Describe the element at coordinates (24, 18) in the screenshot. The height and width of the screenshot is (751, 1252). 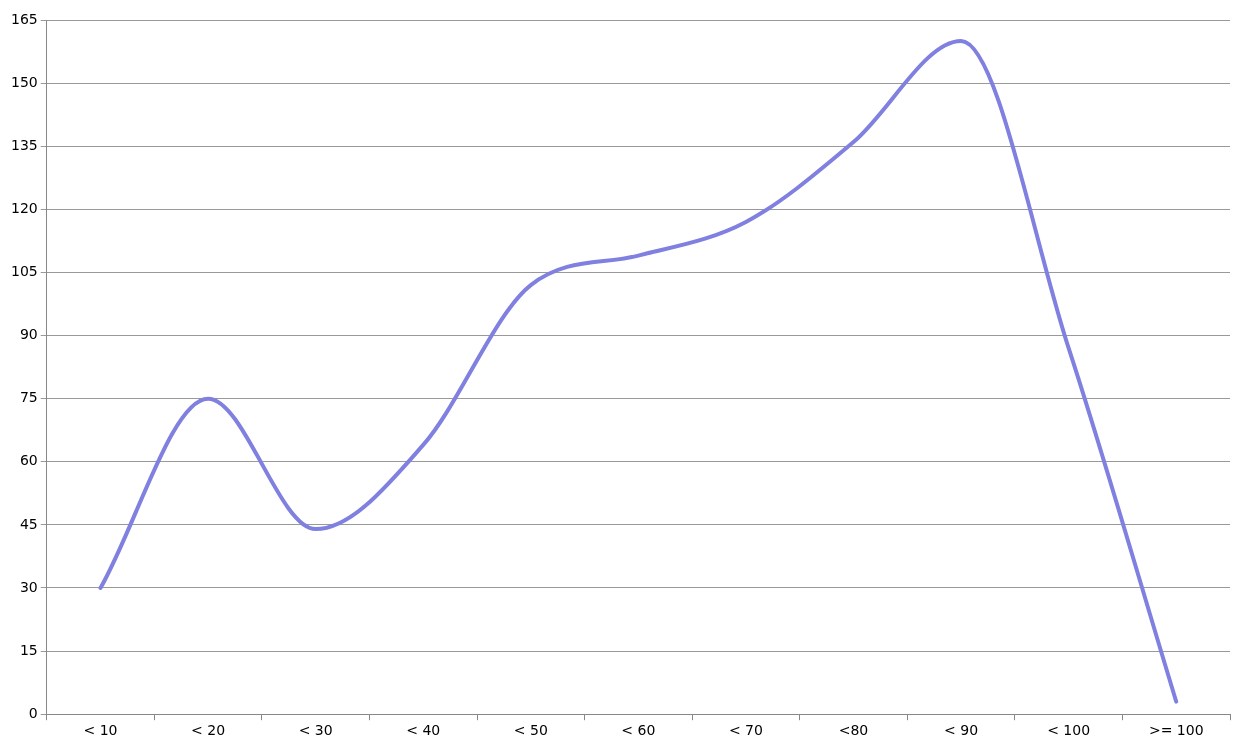
I see `y-tick-label: 165` at that location.